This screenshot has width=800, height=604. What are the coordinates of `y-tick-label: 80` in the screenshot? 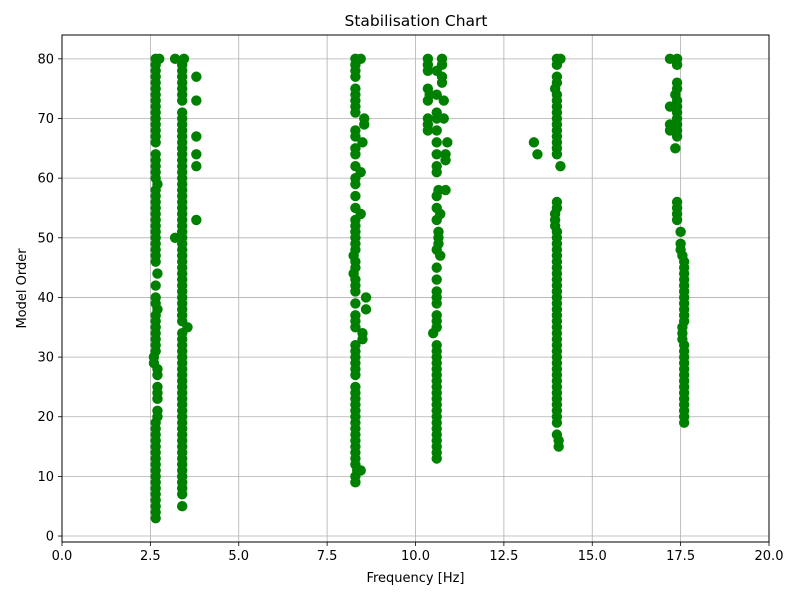 It's located at (45, 59).